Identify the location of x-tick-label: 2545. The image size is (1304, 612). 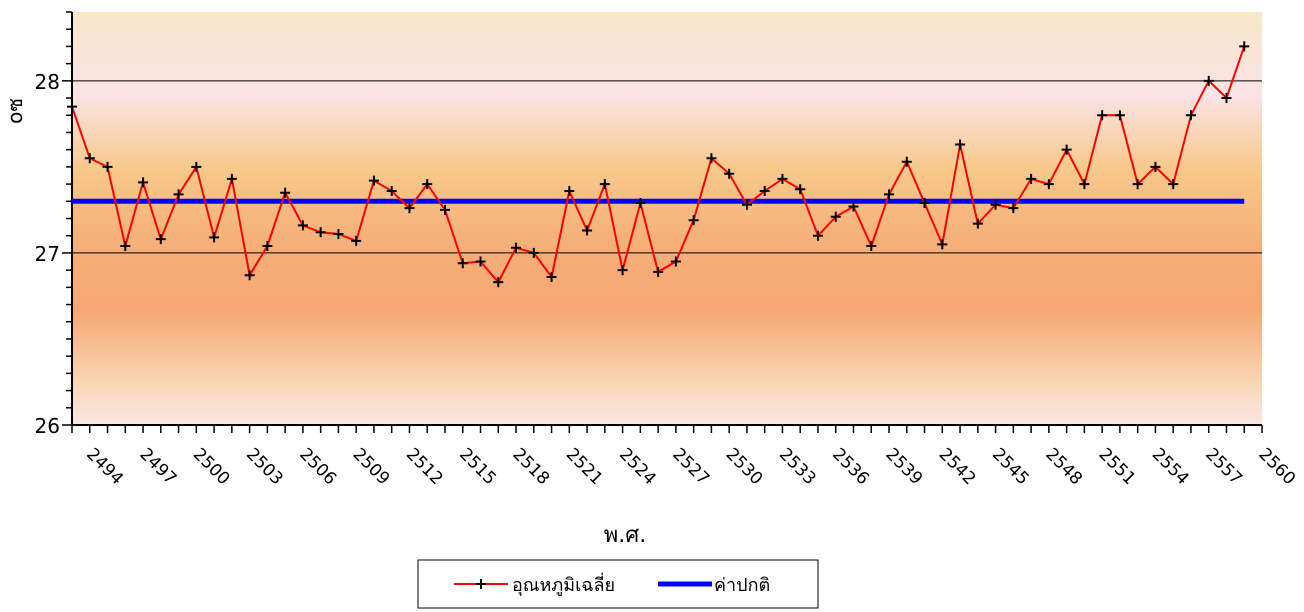
(1010, 466).